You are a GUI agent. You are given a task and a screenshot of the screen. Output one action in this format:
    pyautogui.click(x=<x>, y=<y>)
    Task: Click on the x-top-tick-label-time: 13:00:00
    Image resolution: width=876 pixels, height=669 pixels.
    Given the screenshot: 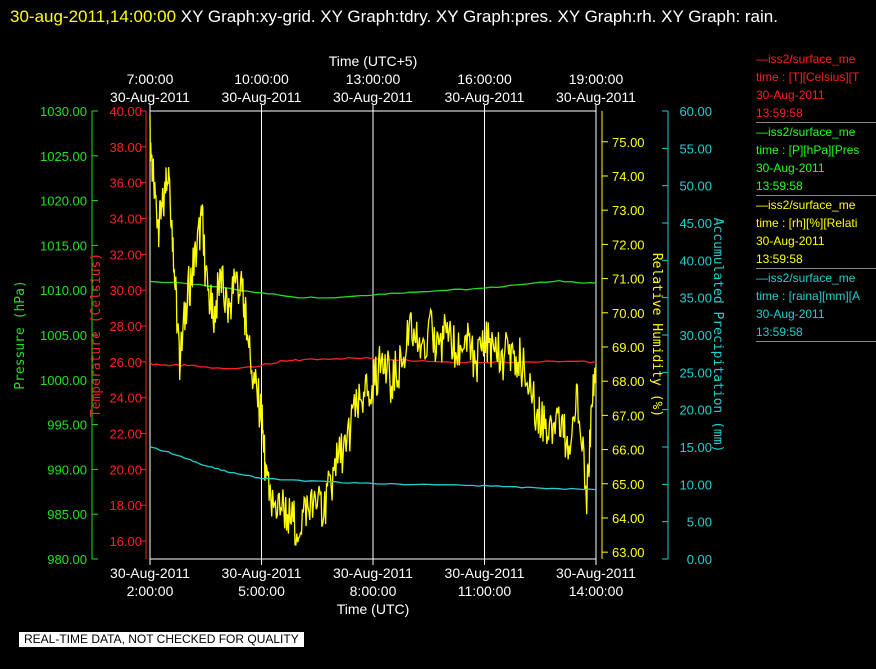 What is the action you would take?
    pyautogui.click(x=373, y=79)
    